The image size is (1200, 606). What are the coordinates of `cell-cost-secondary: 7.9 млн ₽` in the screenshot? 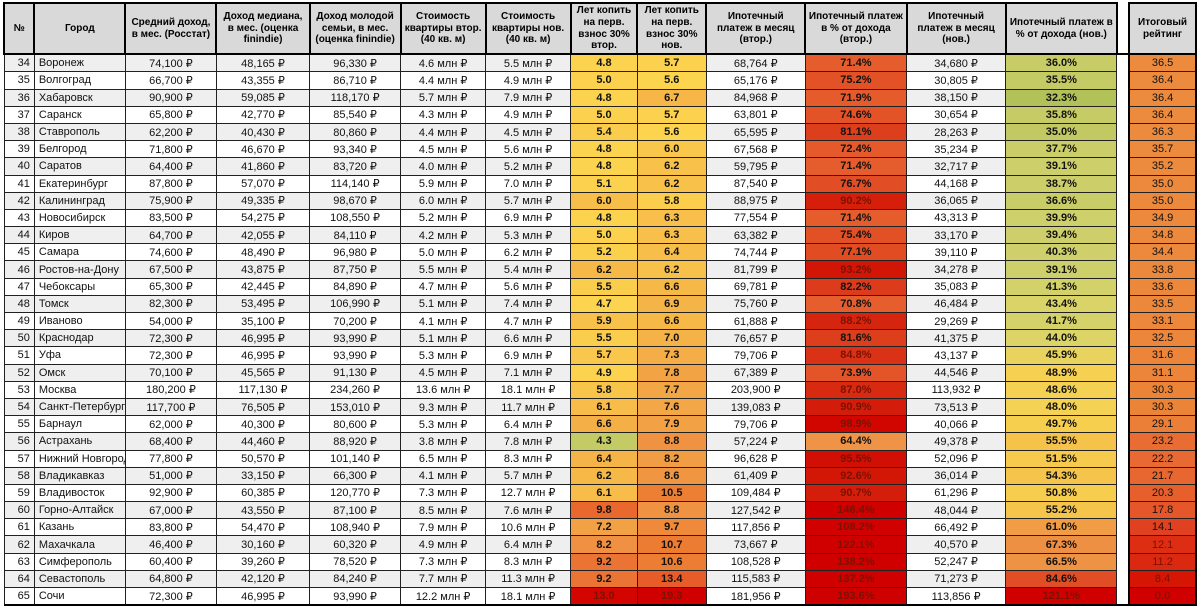 It's located at (443, 527).